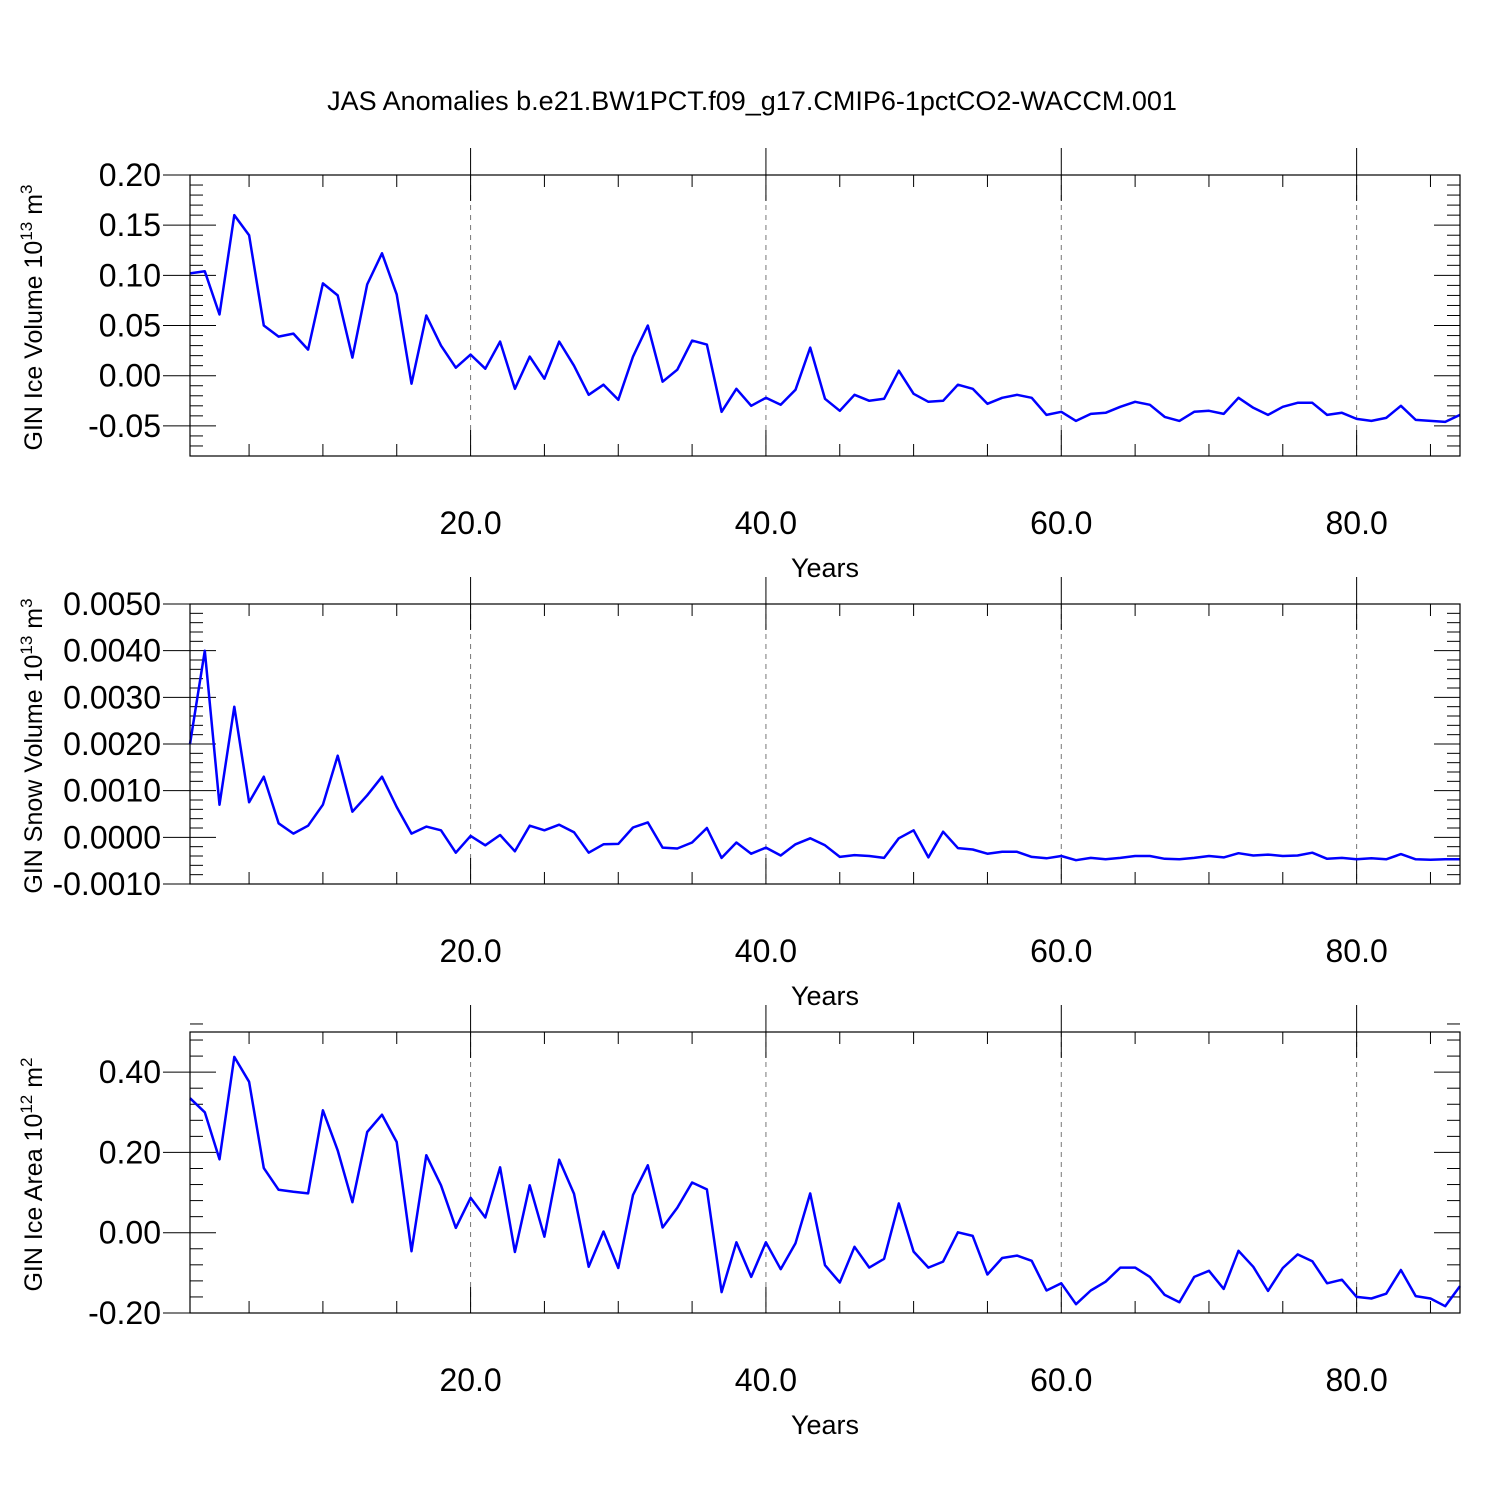 The width and height of the screenshot is (1500, 1500). What do you see at coordinates (32, 318) in the screenshot?
I see `y-axis-label: GIN Ice Volume 1013 m3` at bounding box center [32, 318].